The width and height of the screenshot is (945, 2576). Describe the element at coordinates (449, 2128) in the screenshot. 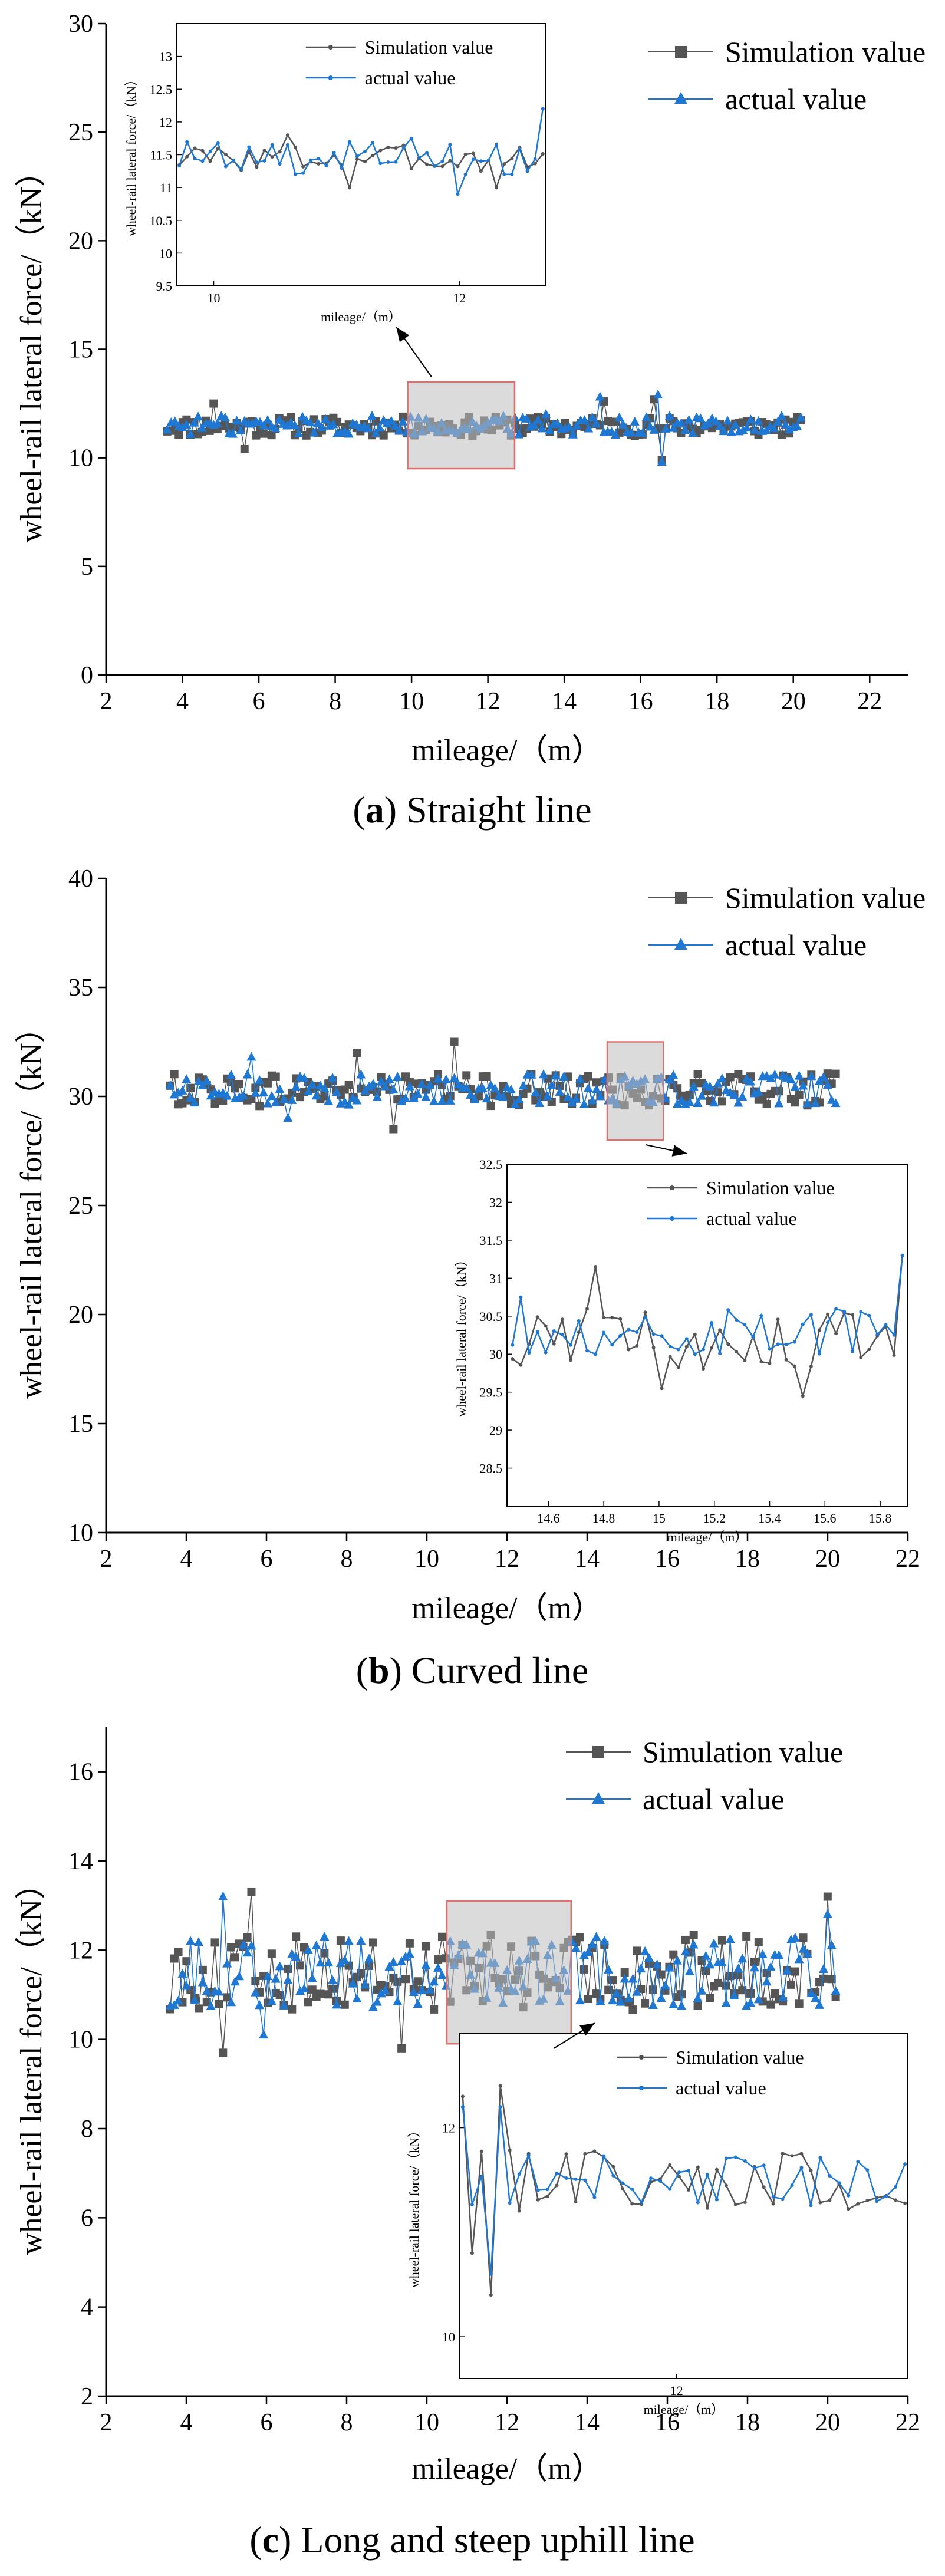

I see `inset-y-tick-label: 12` at that location.